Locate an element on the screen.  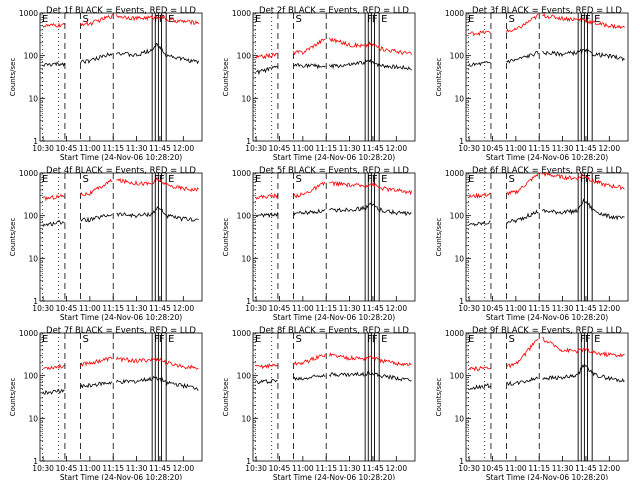
panel-title: Det 6f BLACK = Events, RED = LLD is located at coordinates (547, 171).